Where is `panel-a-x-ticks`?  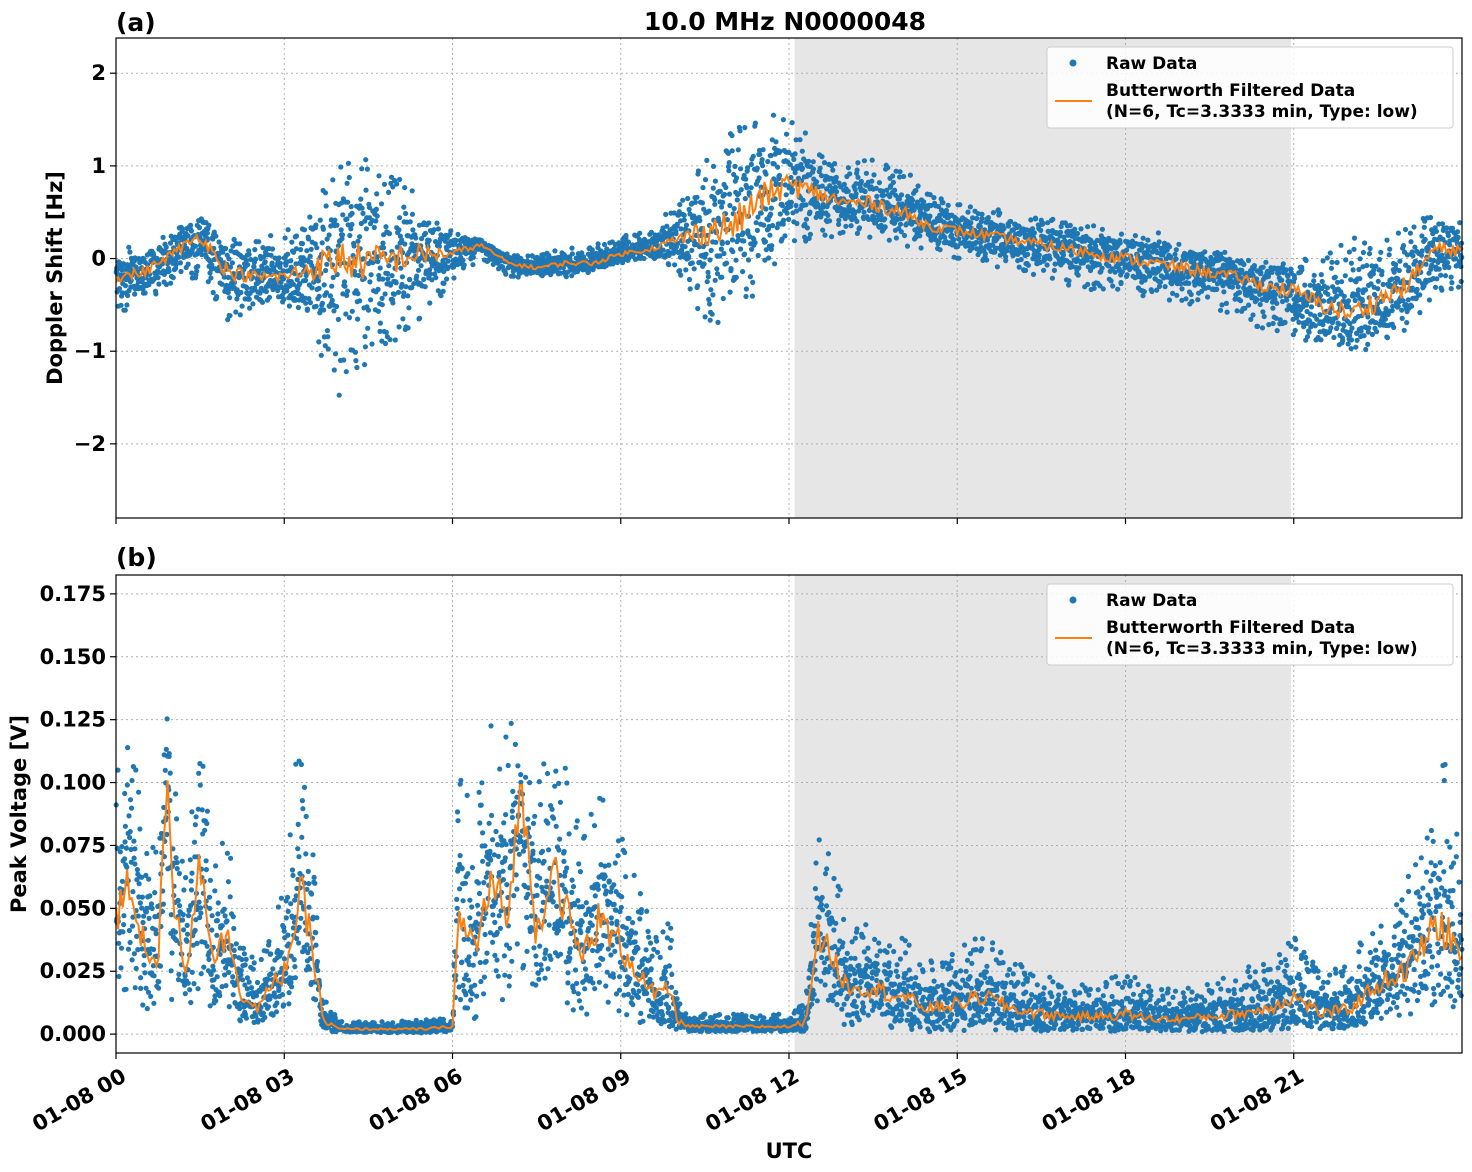 panel-a-x-ticks is located at coordinates (705, 521).